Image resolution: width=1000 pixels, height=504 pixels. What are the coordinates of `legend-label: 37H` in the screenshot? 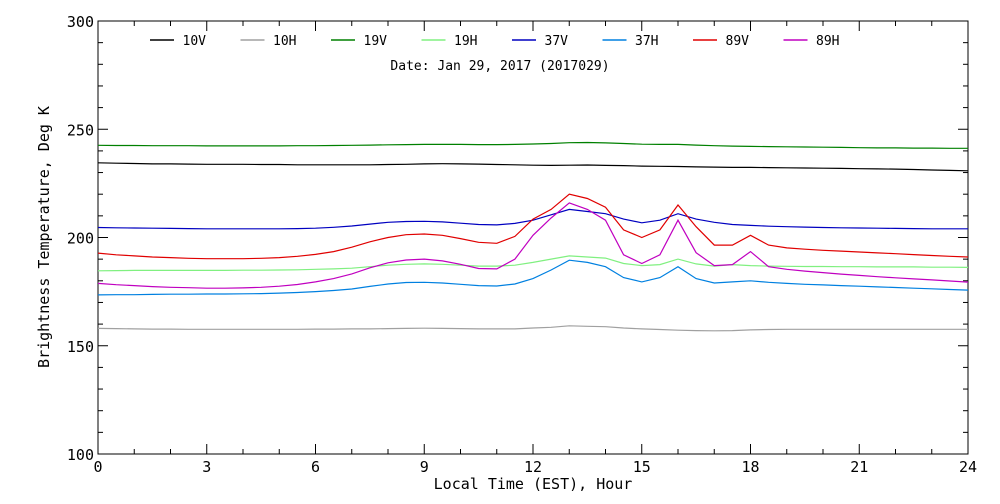 It's located at (646, 41).